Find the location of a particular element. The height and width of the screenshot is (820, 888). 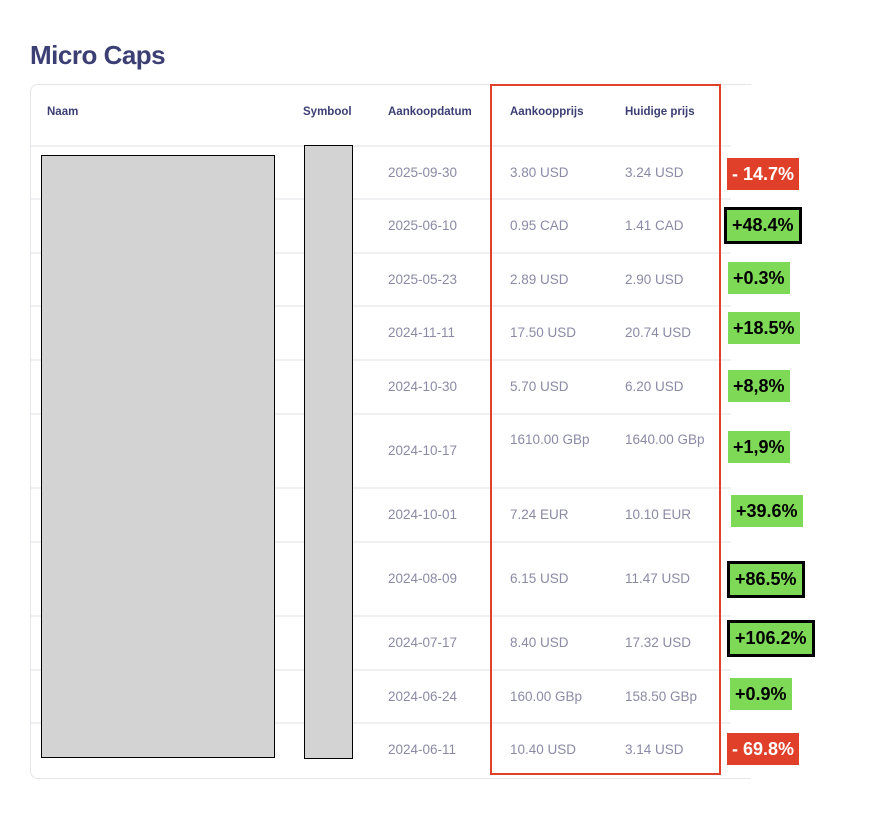

current-price: 11.47 USD is located at coordinates (658, 578).